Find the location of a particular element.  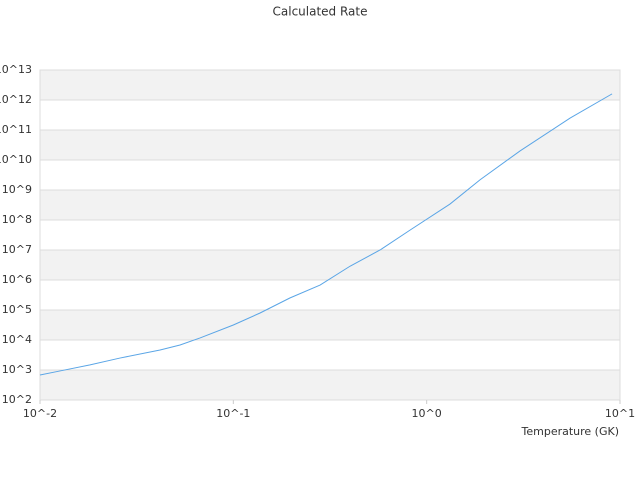

y-tick-label: 10^11 is located at coordinates (16, 129).